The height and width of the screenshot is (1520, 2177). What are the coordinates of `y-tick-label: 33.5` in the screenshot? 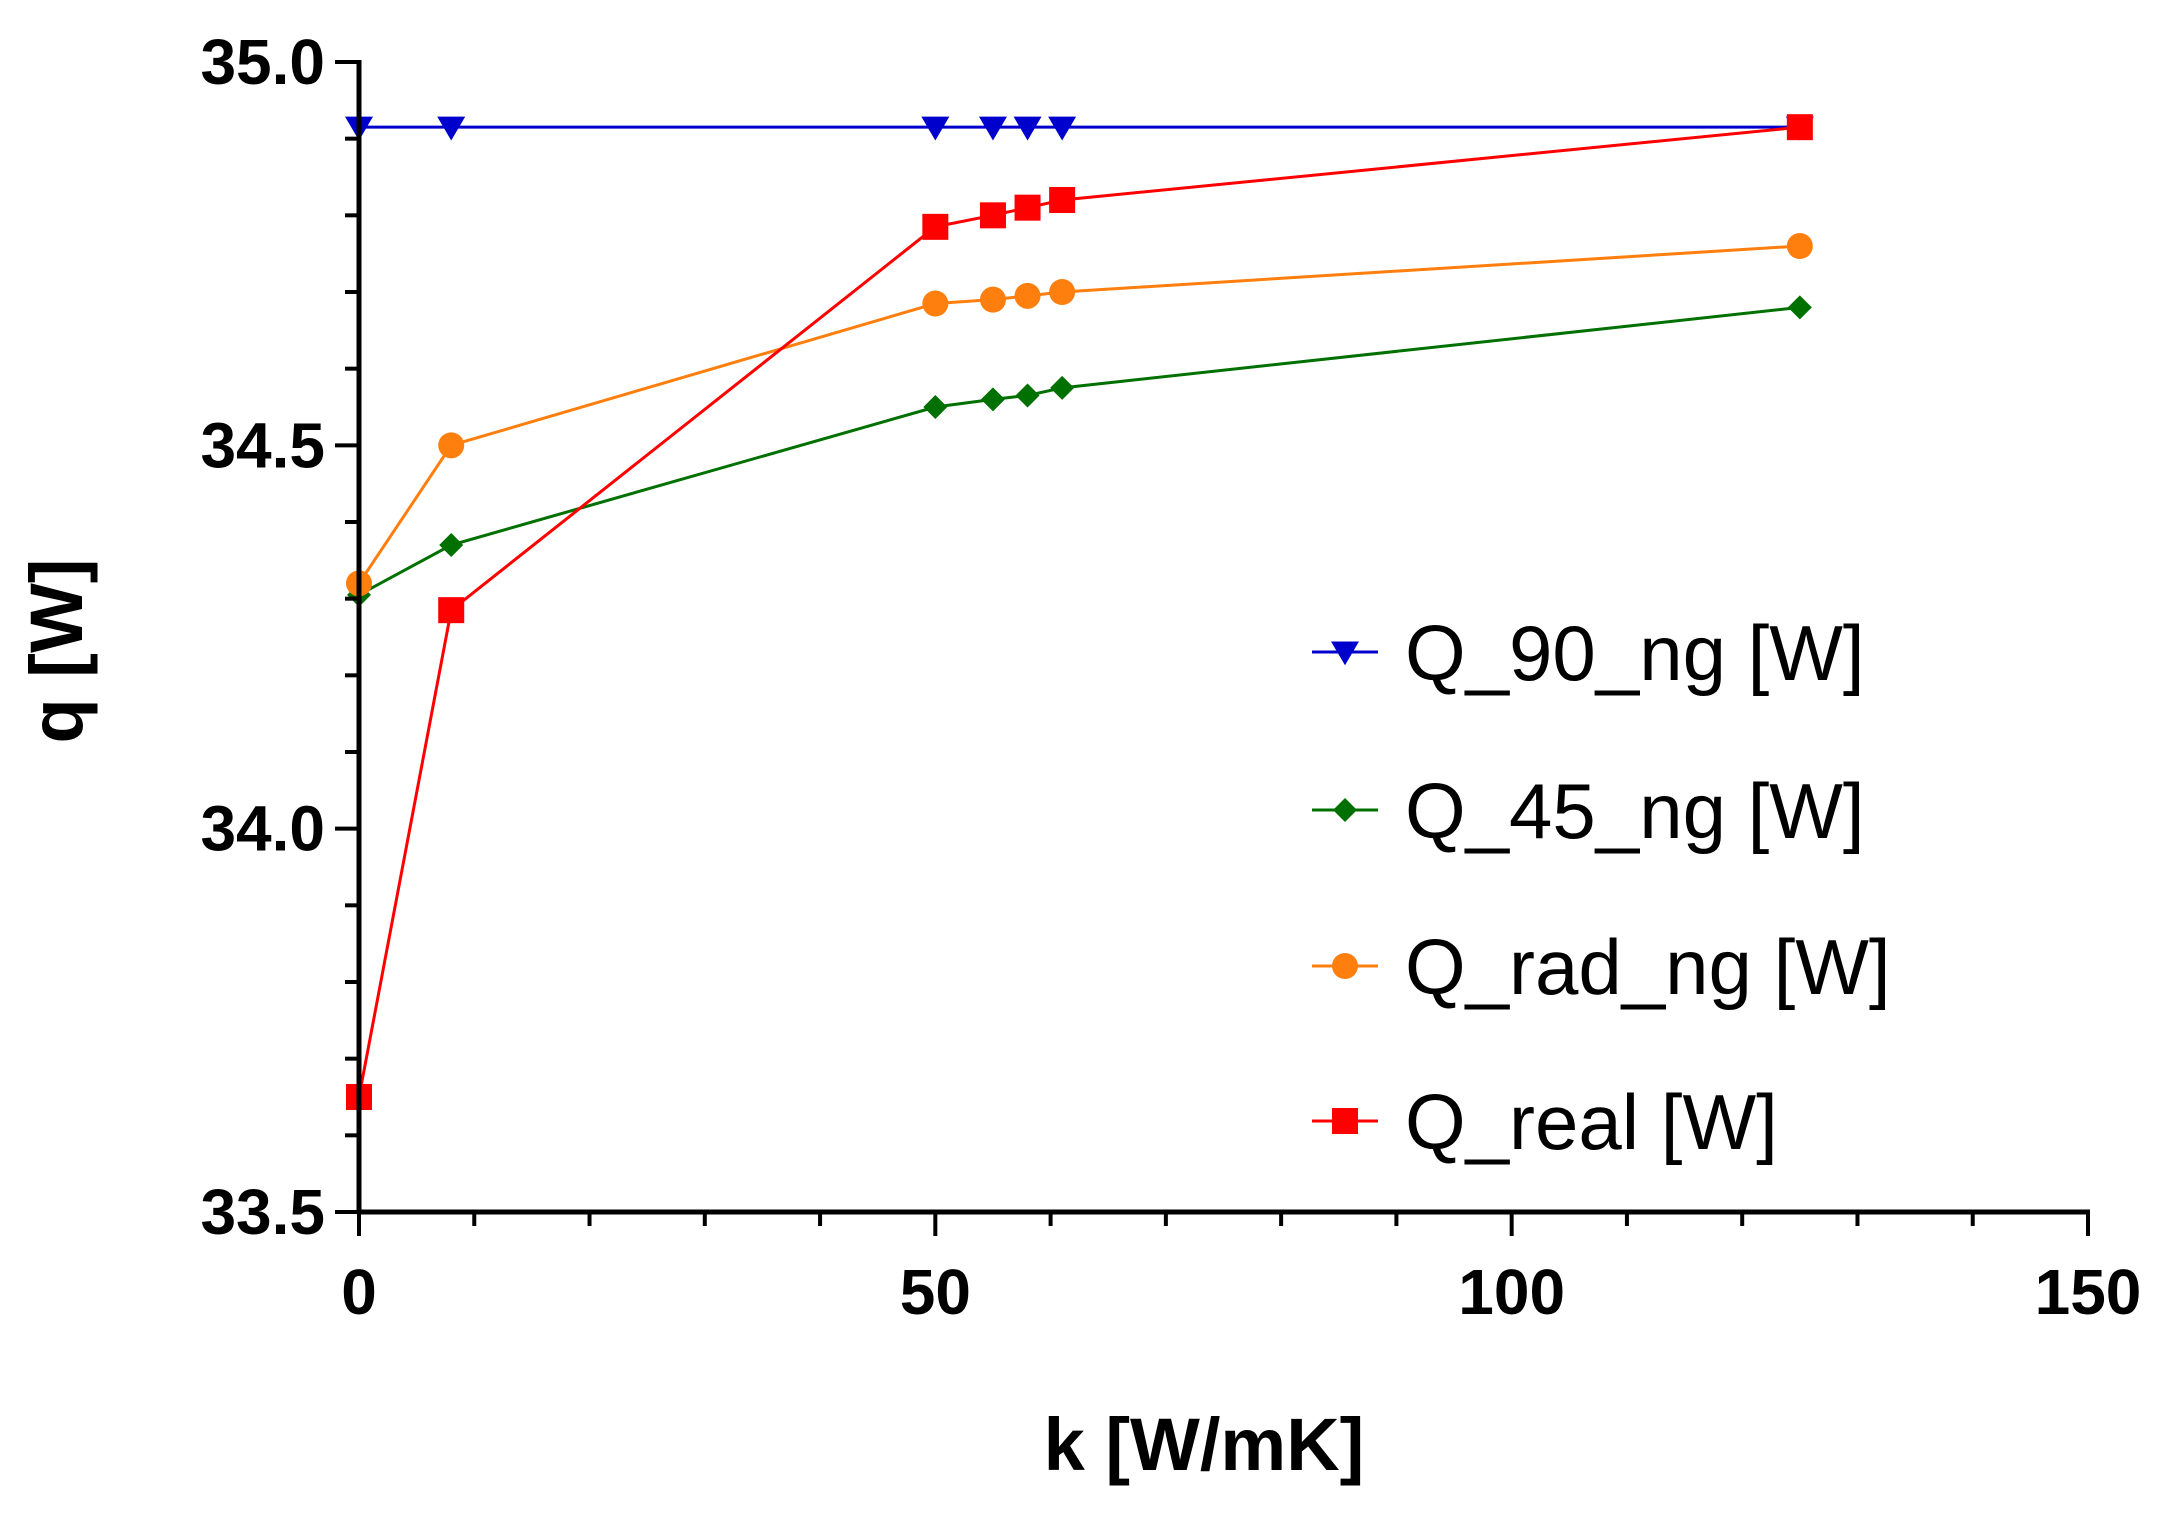 It's located at (262, 1212).